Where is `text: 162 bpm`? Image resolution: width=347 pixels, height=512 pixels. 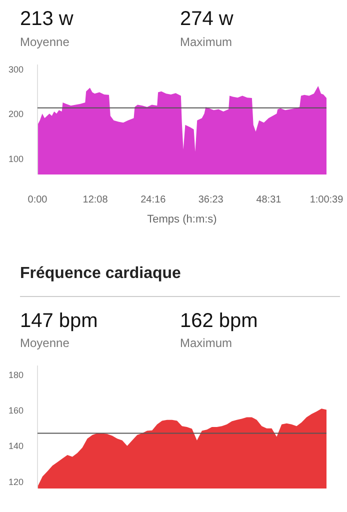 text: 162 bpm is located at coordinates (219, 321).